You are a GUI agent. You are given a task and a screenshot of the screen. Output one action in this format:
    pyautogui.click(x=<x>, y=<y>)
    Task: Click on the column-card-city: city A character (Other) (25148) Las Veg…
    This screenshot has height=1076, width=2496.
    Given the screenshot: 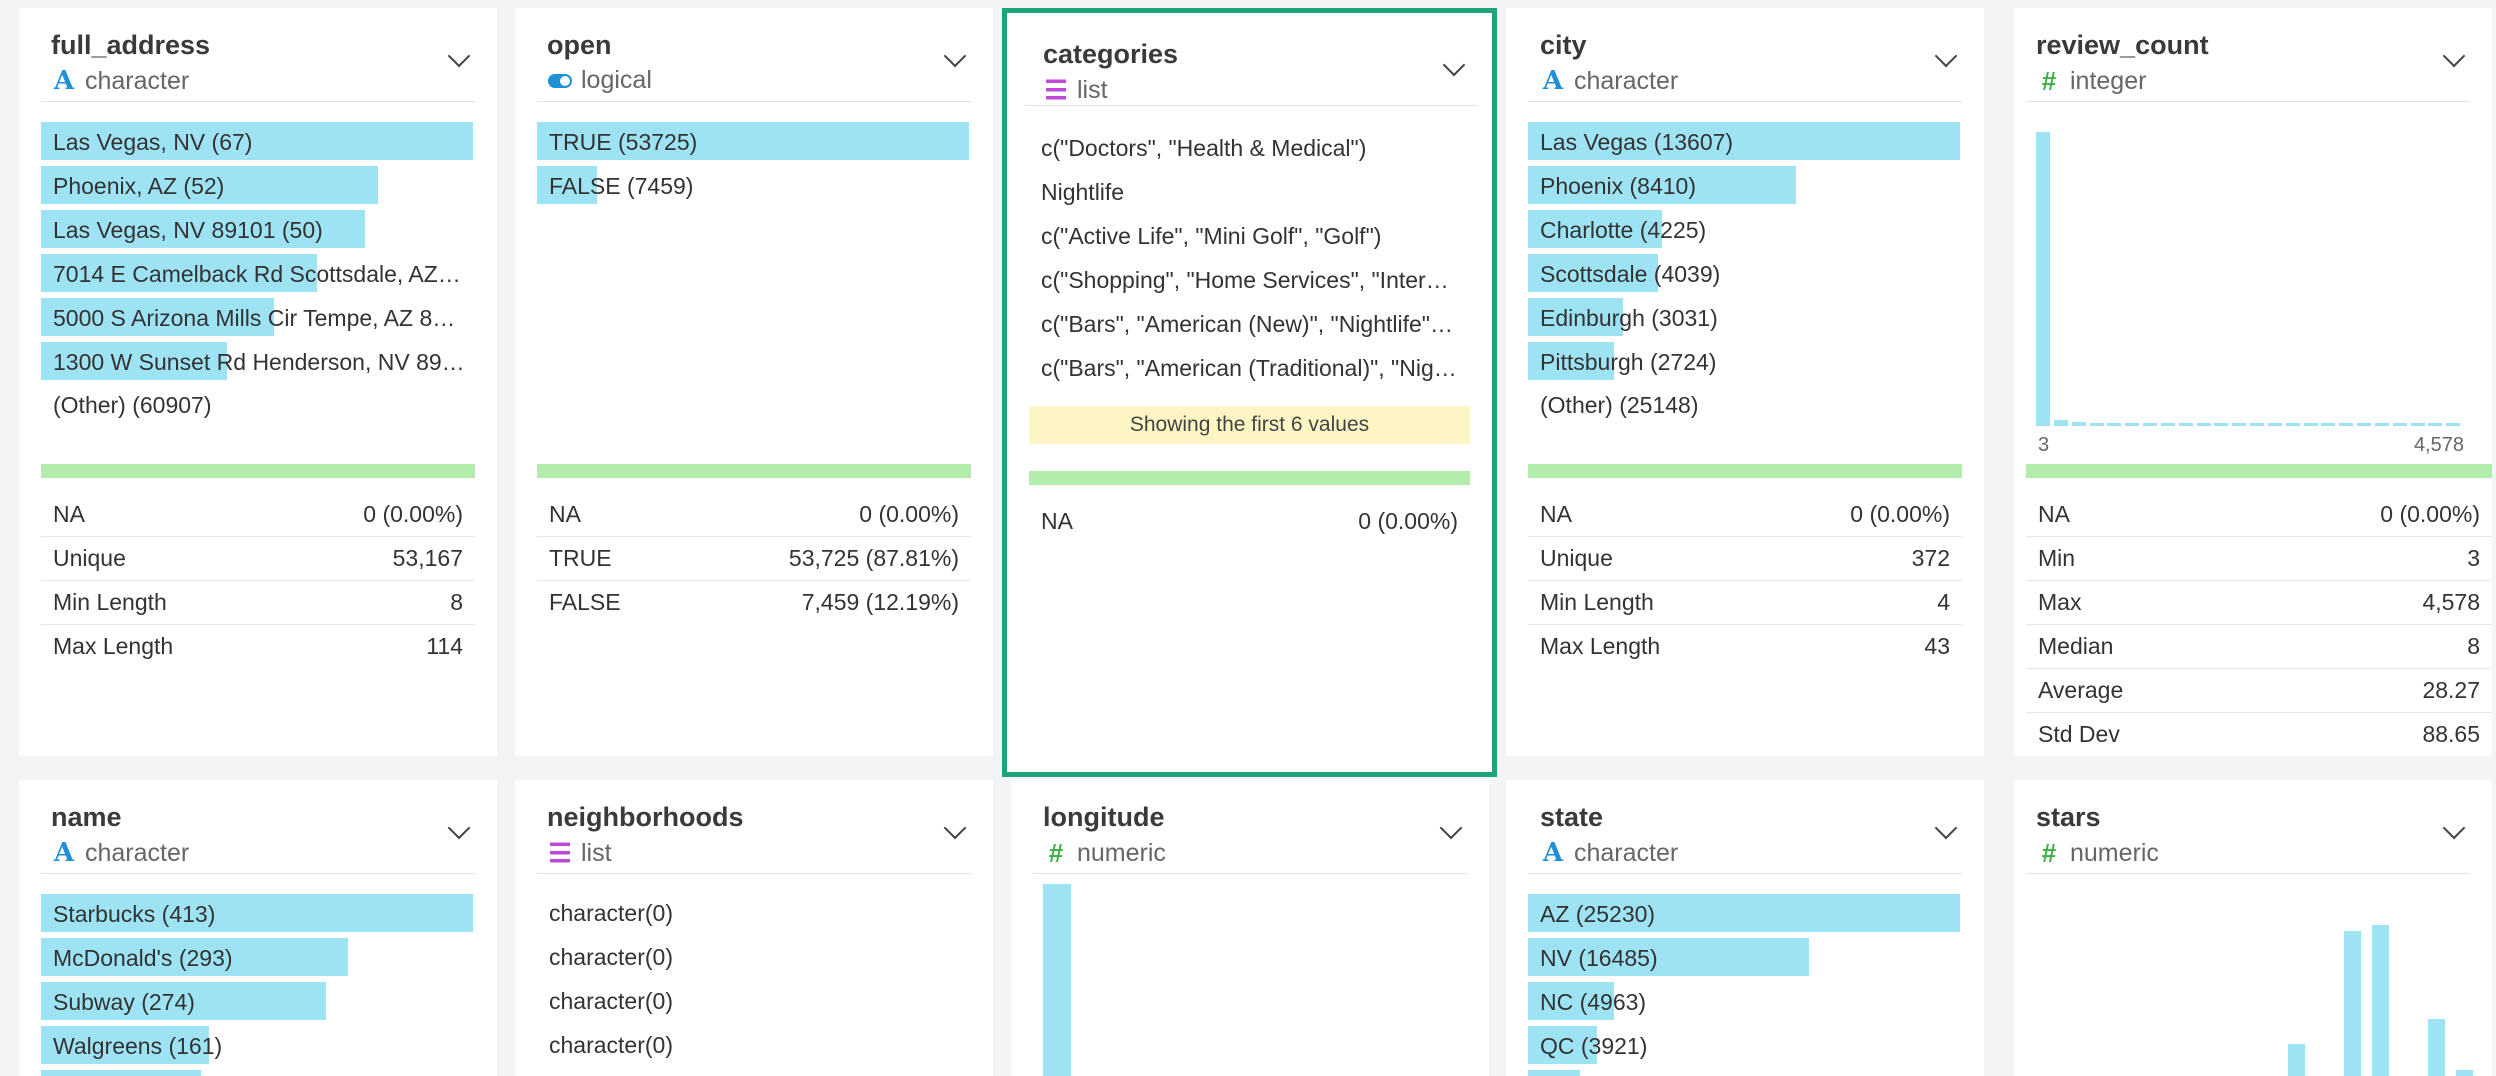 What is the action you would take?
    pyautogui.click(x=1745, y=382)
    